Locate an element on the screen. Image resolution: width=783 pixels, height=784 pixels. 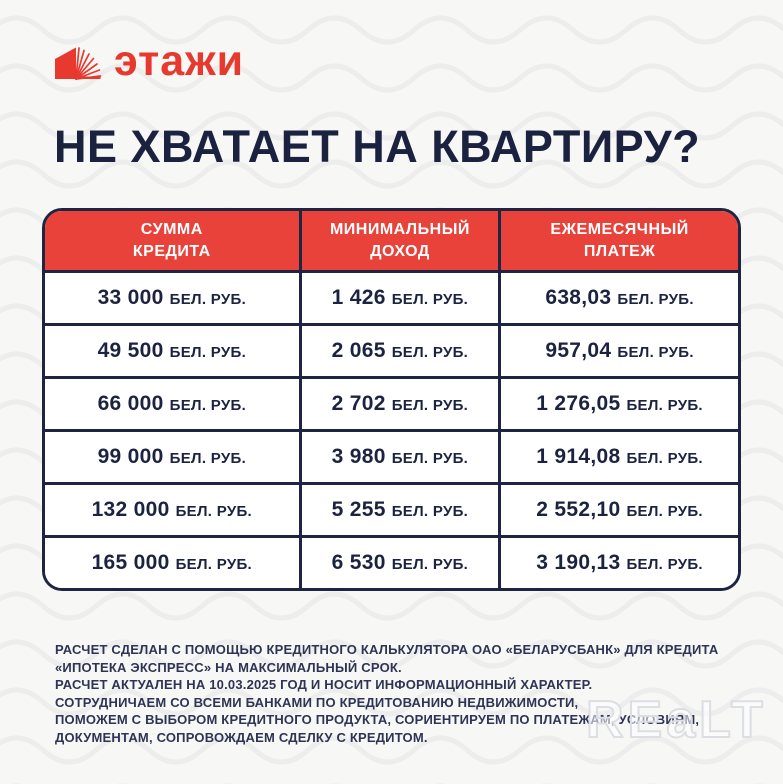
cell-amount: 3 190,13 is located at coordinates (578, 562).